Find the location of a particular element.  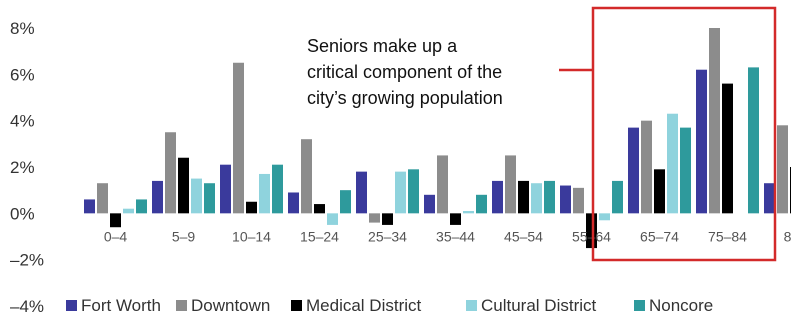

x-tick-label: 85+ is located at coordinates (787, 236).